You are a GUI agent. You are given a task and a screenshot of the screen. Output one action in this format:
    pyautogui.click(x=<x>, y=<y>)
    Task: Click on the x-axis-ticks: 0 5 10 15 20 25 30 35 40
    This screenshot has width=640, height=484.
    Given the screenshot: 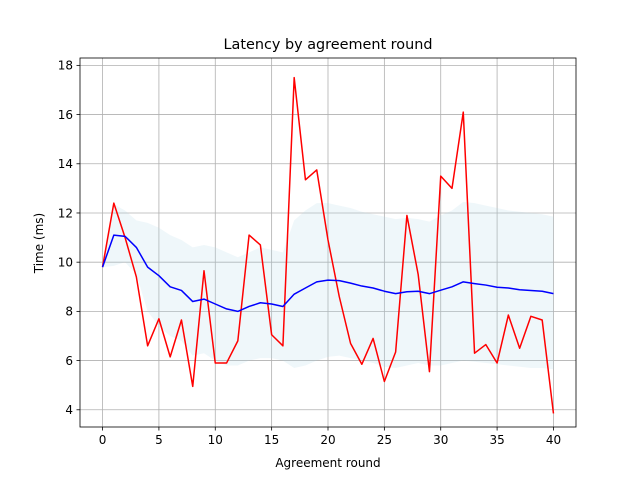 What is the action you would take?
    pyautogui.click(x=330, y=437)
    